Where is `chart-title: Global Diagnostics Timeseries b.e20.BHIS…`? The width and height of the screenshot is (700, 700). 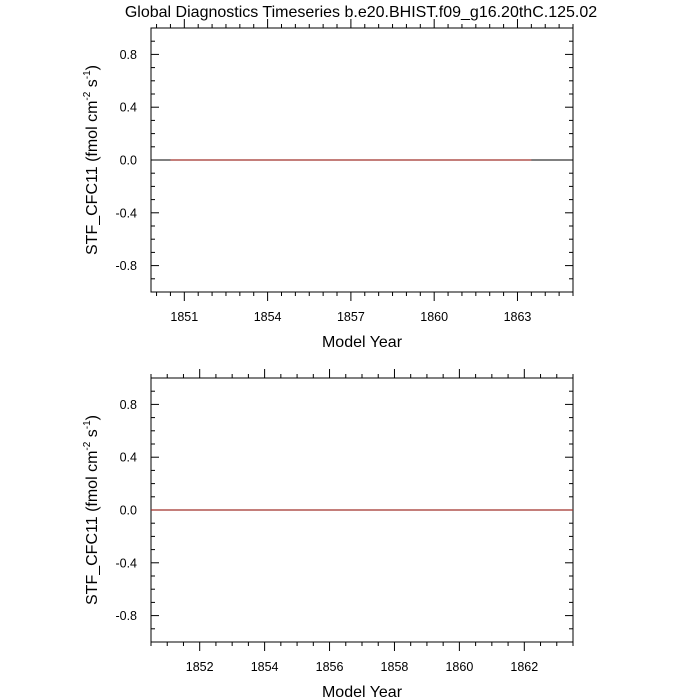
chart-title: Global Diagnostics Timeseries b.e20.BHIS… is located at coordinates (361, 12).